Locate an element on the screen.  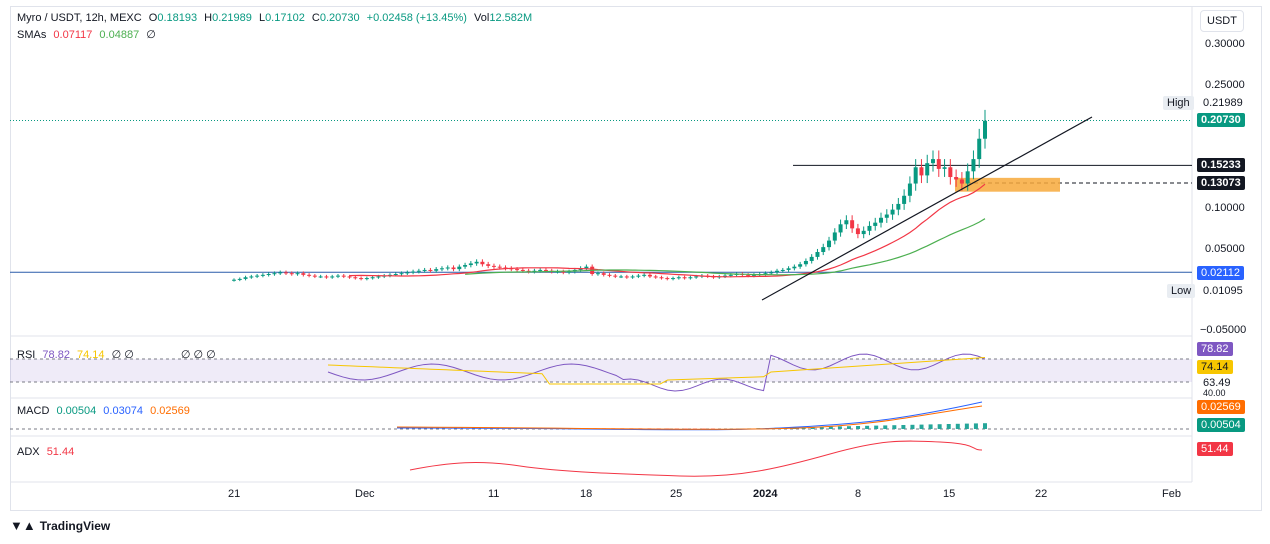
rsi-ma-tag: 74.14 is located at coordinates (1215, 367).